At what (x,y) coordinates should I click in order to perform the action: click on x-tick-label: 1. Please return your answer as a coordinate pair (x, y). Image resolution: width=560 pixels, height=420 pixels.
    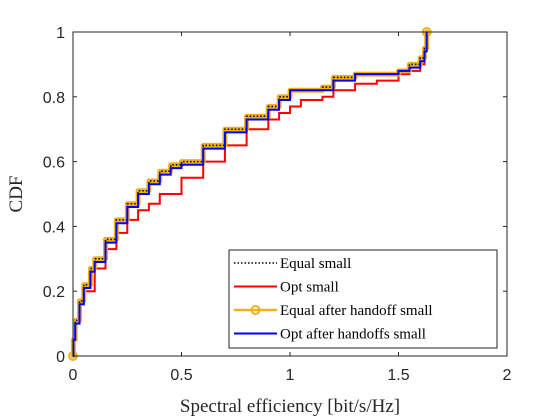
    Looking at the image, I should click on (290, 375).